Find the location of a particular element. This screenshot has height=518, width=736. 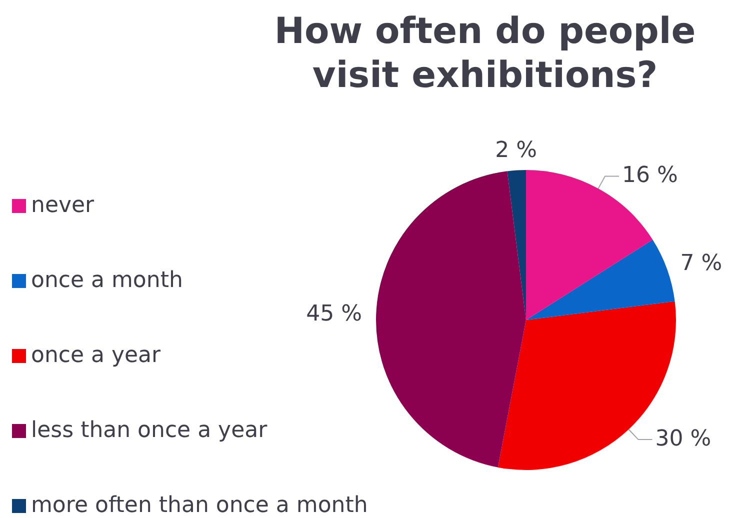

legend-label: once a month is located at coordinates (107, 280).